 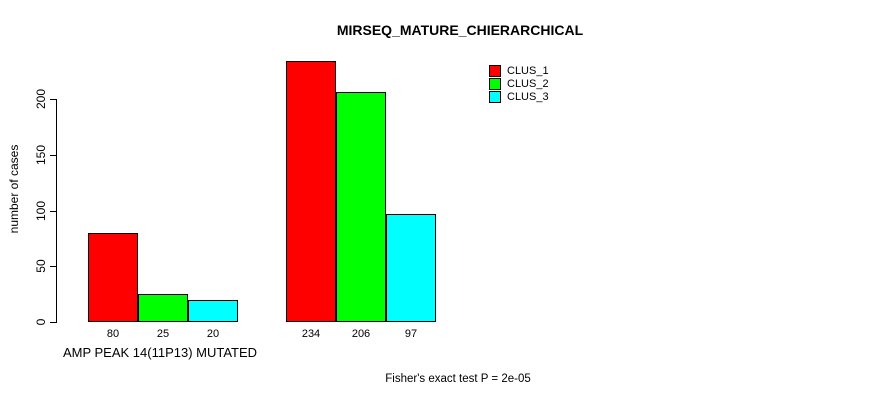 I want to click on legend-row-clus_3: CLUS_3, so click(x=519, y=96).